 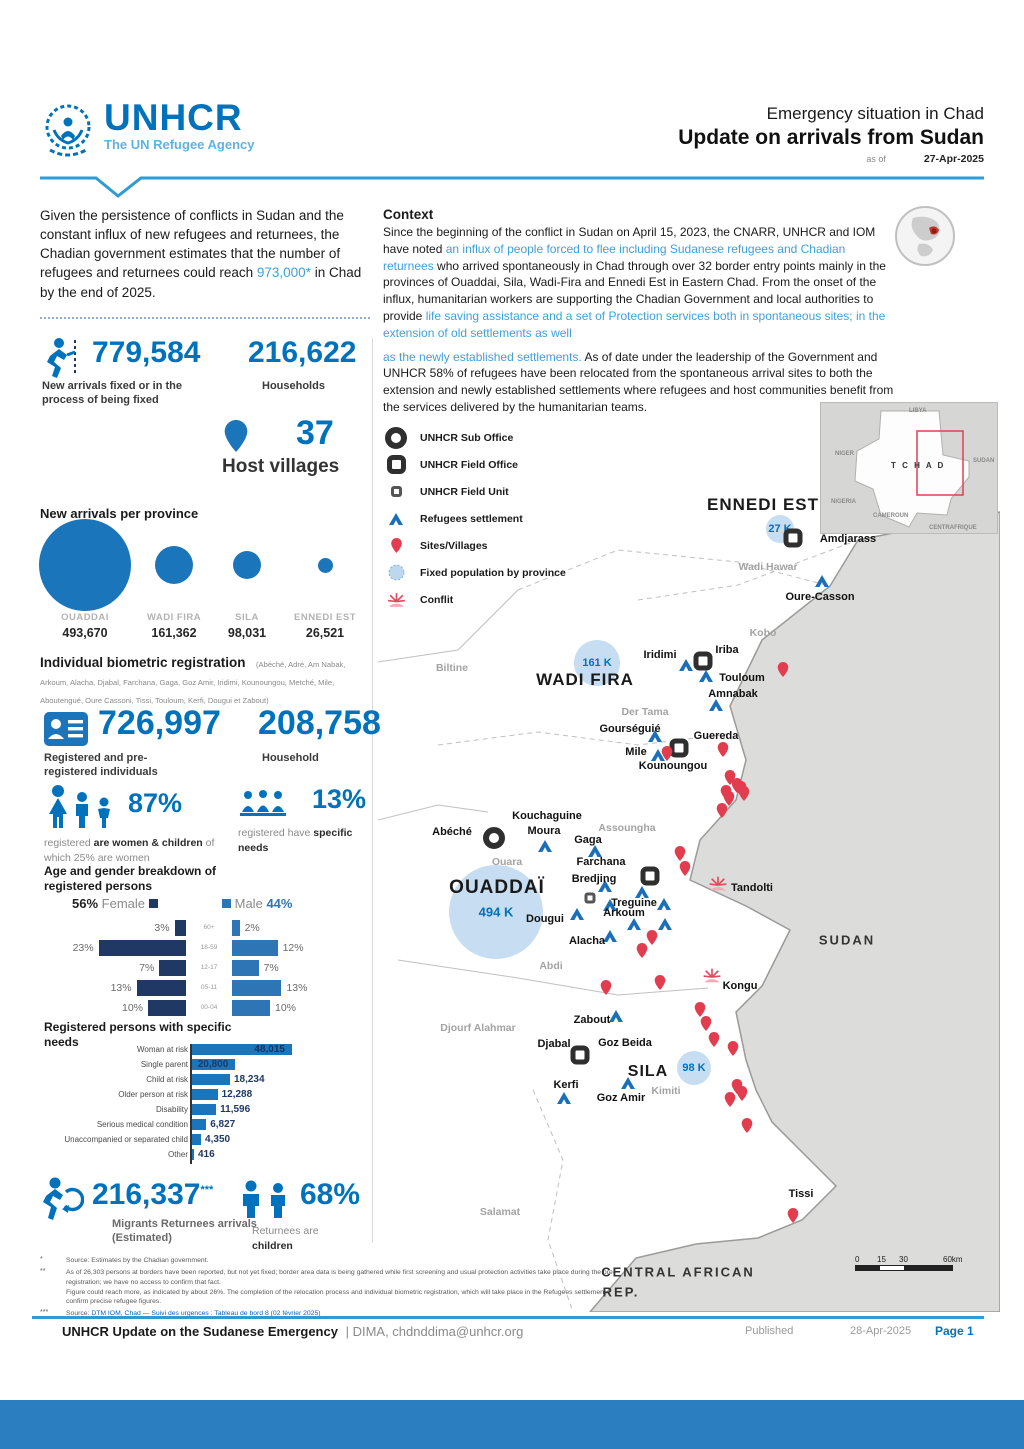 What do you see at coordinates (666, 1091) in the screenshot?
I see `map-label-kimiti: Kimiti` at bounding box center [666, 1091].